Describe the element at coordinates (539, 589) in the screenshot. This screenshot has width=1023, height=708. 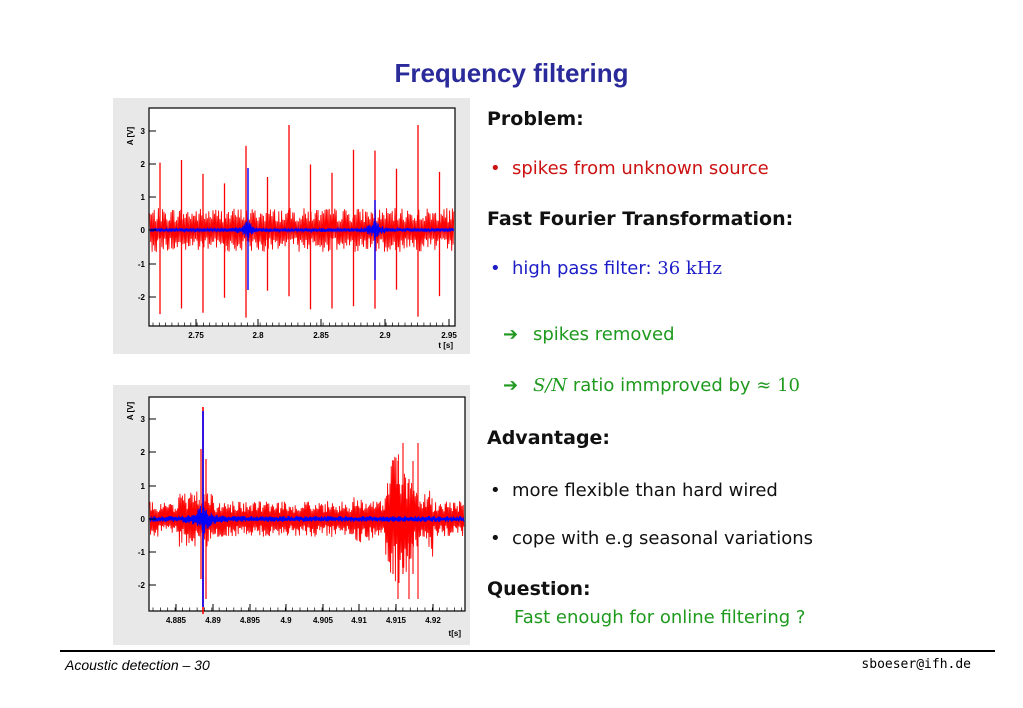
I see `question-heading: Question:` at that location.